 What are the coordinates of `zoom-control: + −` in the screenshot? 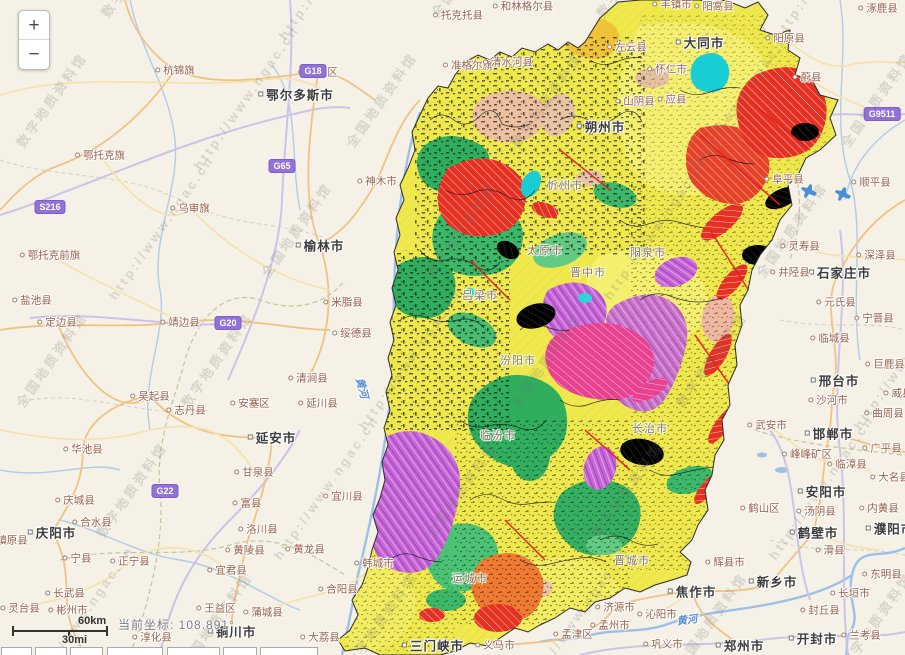 It's located at (34, 40).